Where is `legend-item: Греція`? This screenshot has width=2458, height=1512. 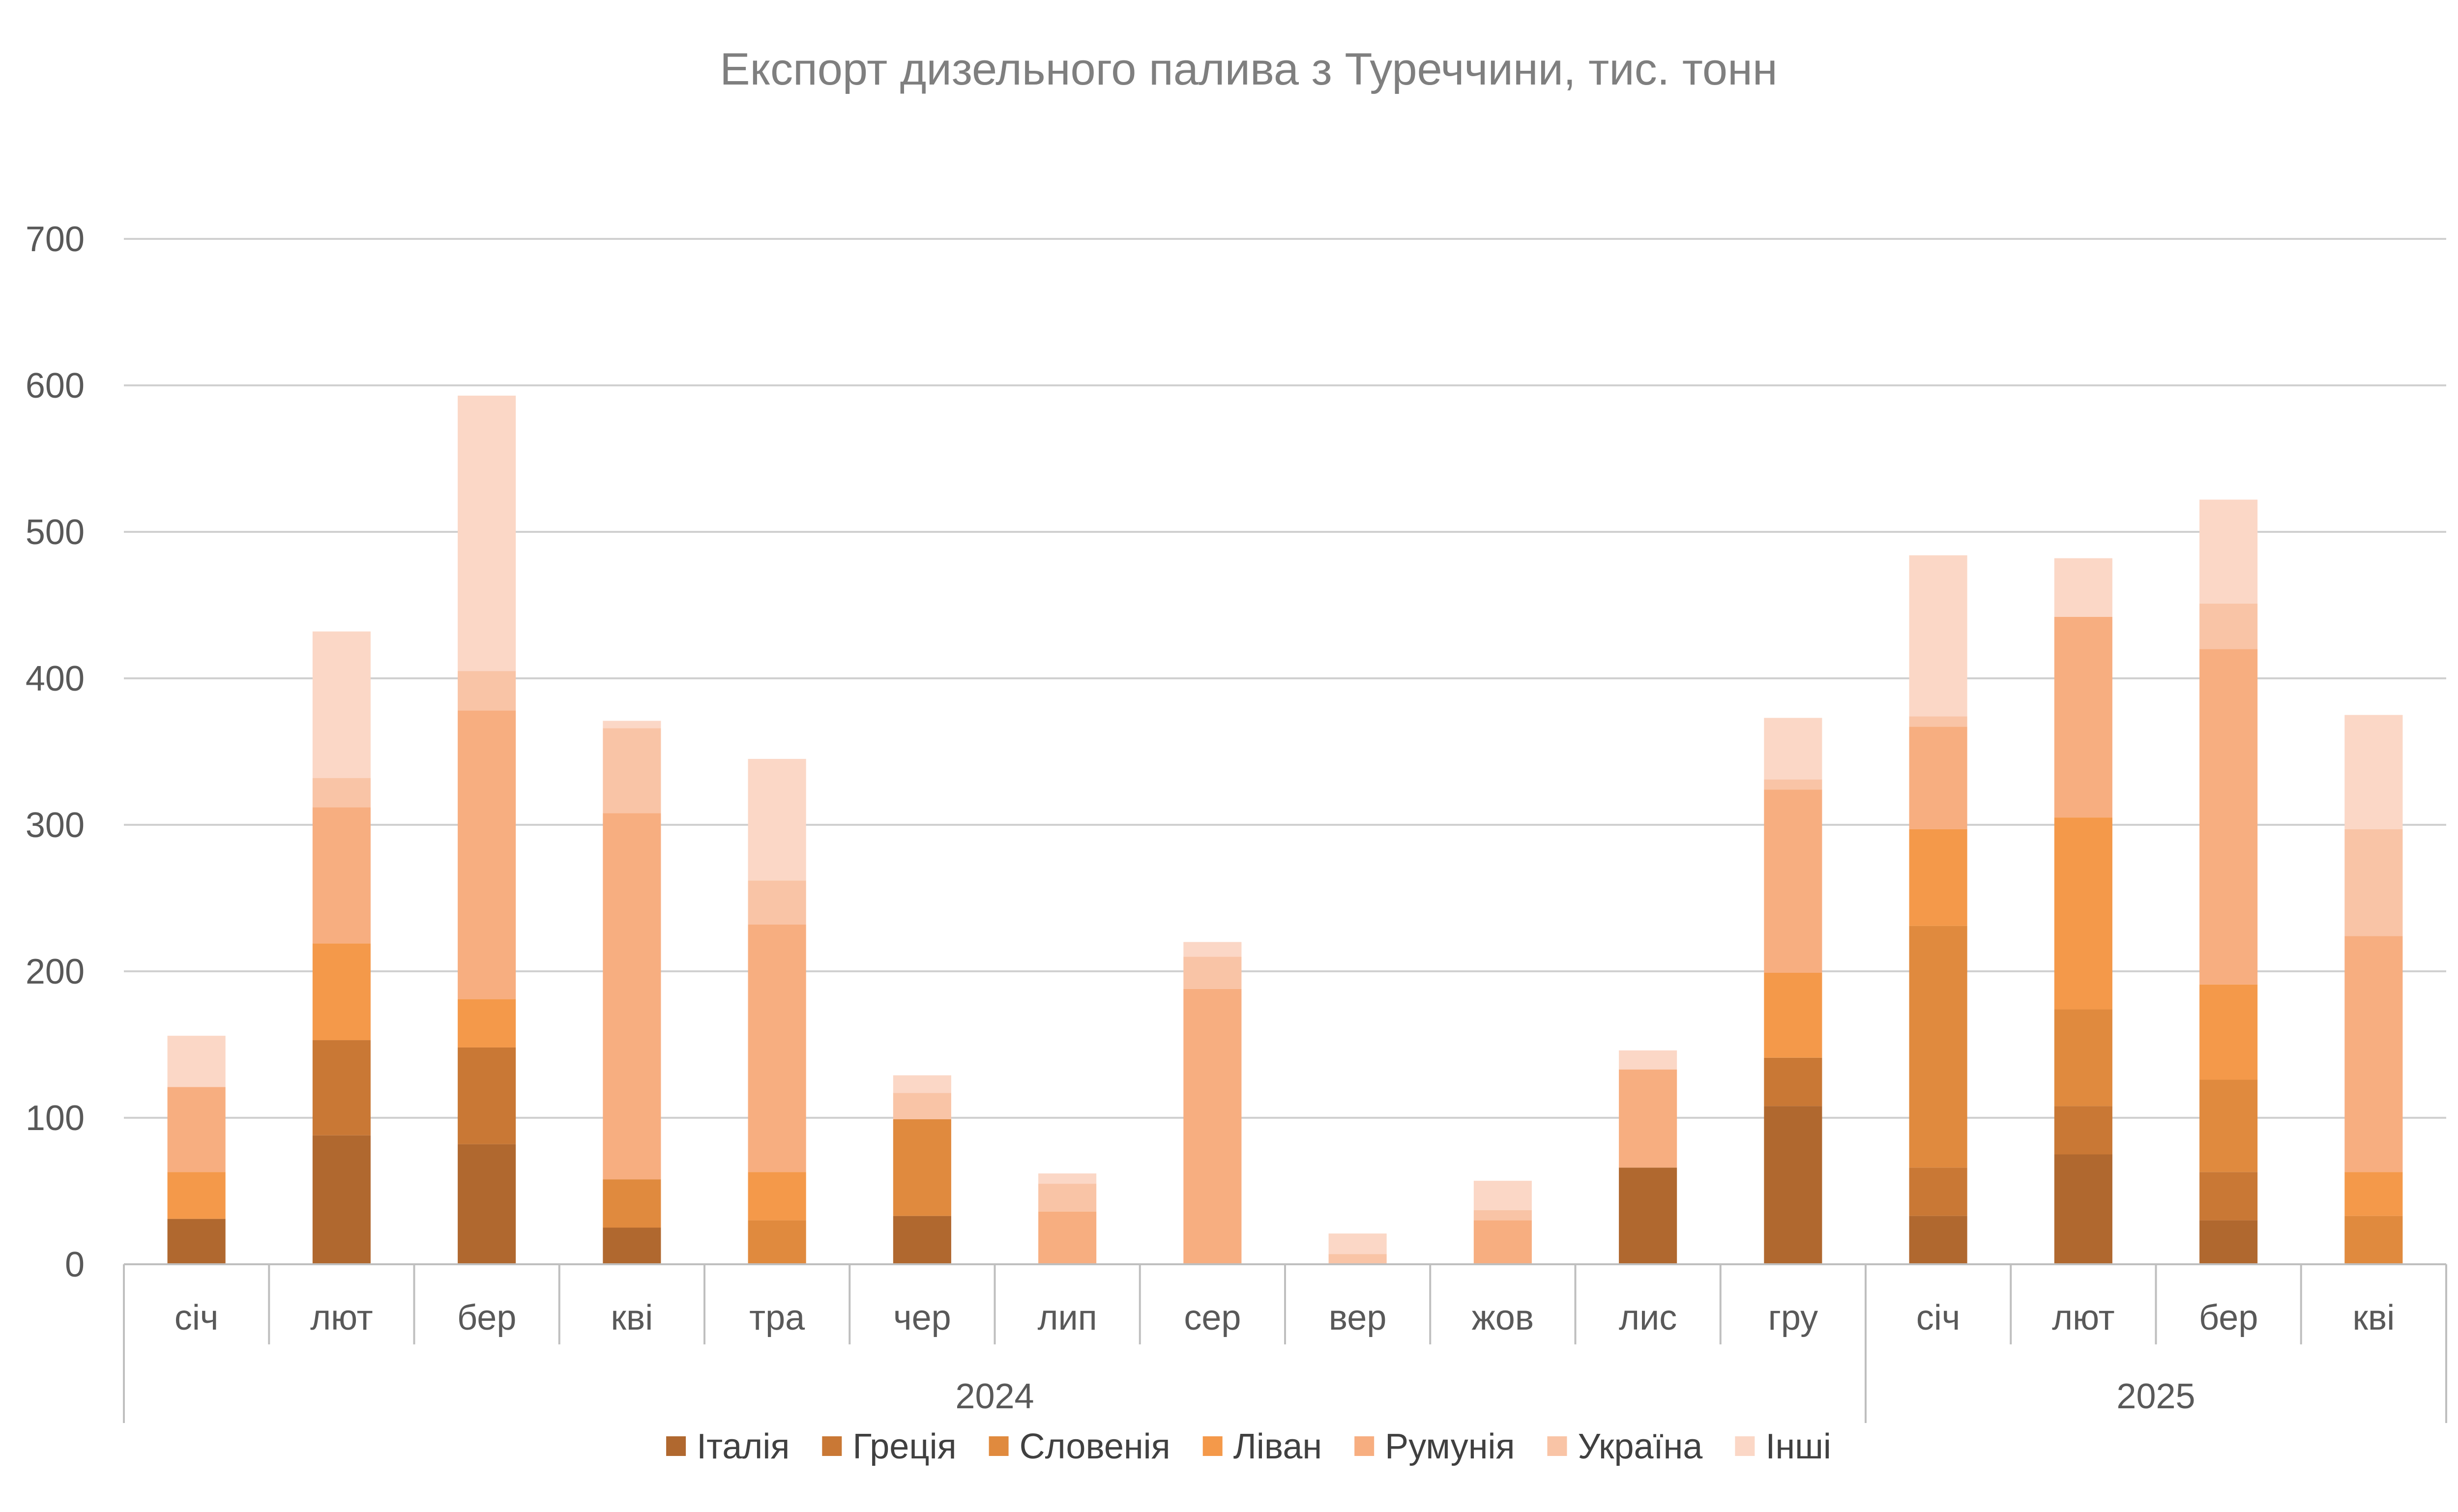 legend-item: Греція is located at coordinates (889, 1446).